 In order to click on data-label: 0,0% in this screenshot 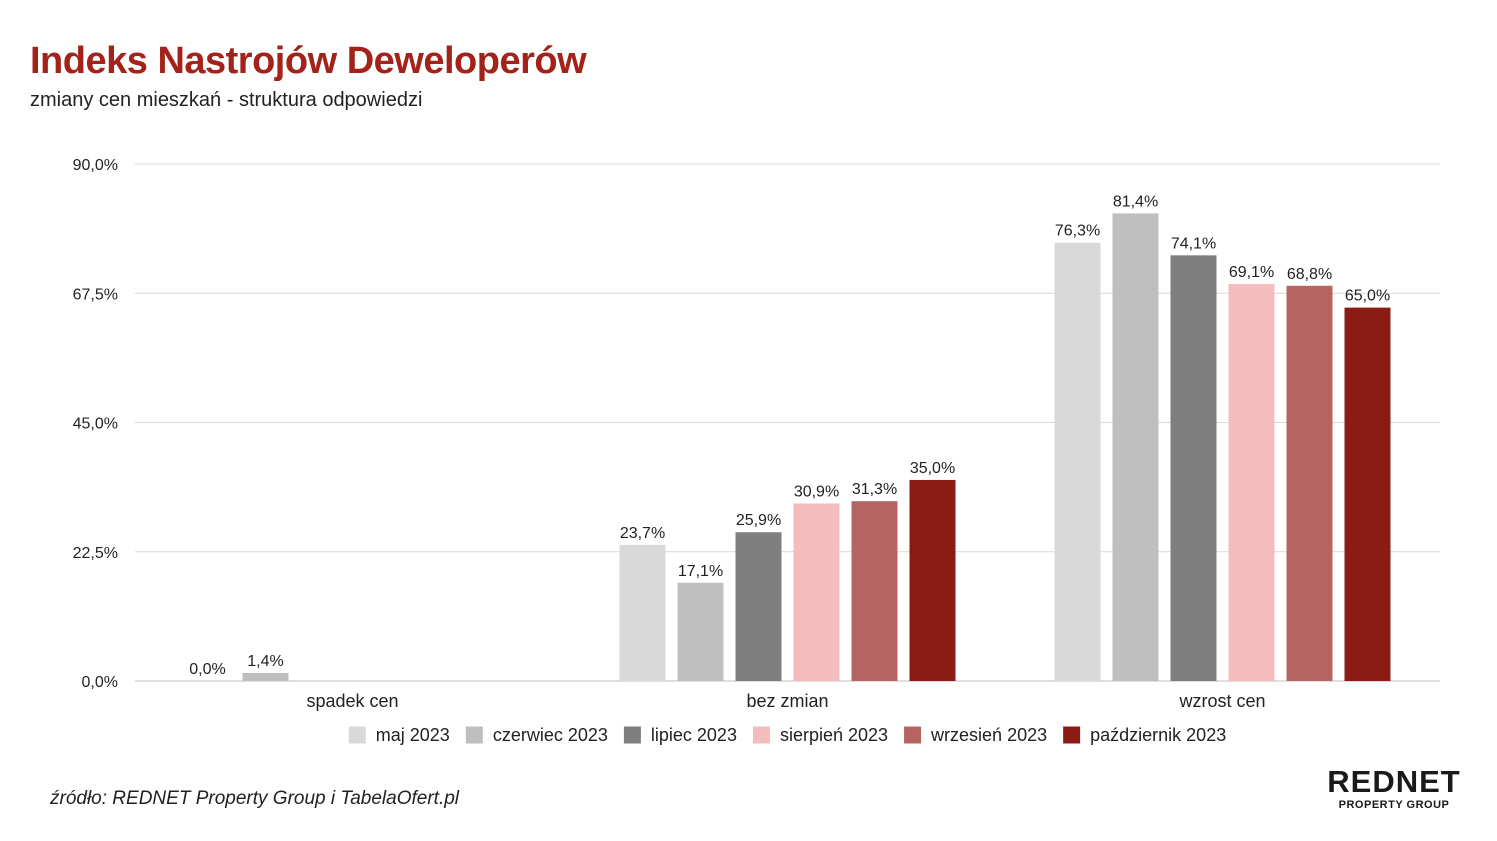, I will do `click(207, 669)`.